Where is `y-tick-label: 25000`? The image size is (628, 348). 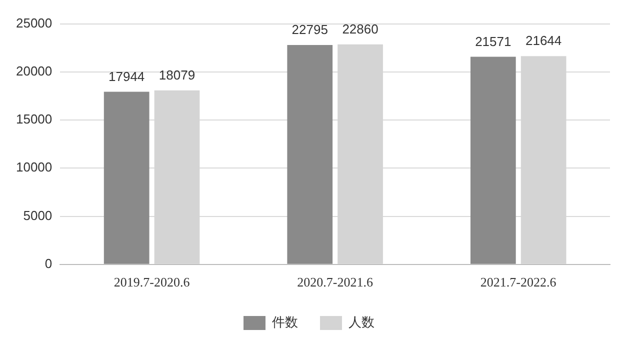 y-tick-label: 25000 is located at coordinates (34, 22).